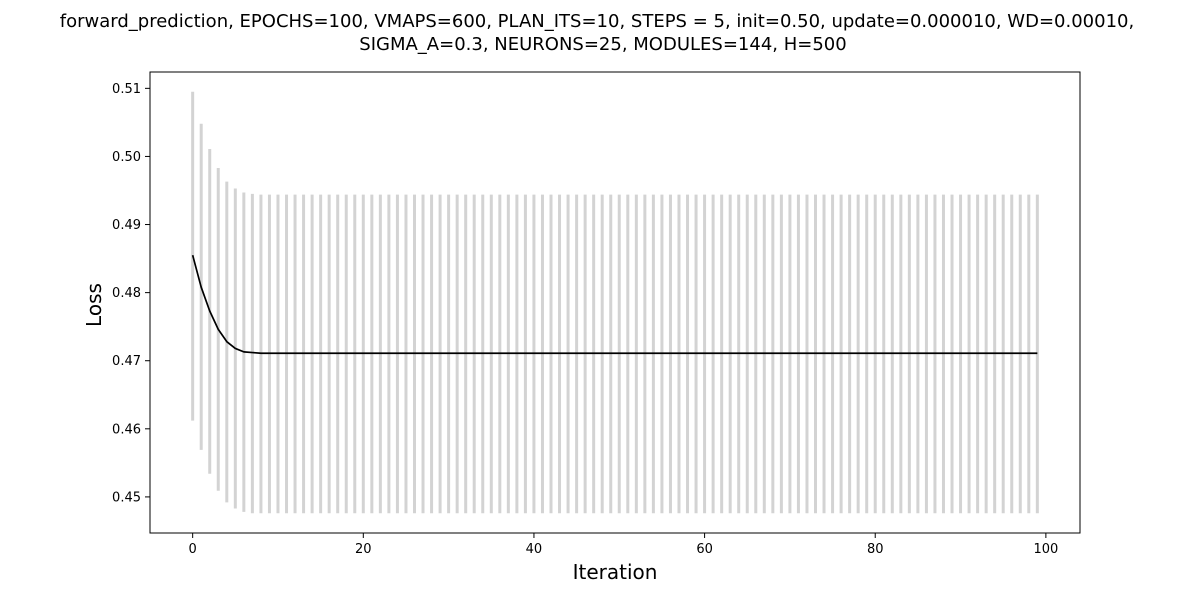 The width and height of the screenshot is (1200, 600). Describe the element at coordinates (704, 549) in the screenshot. I see `x-tick-label: 60` at that location.